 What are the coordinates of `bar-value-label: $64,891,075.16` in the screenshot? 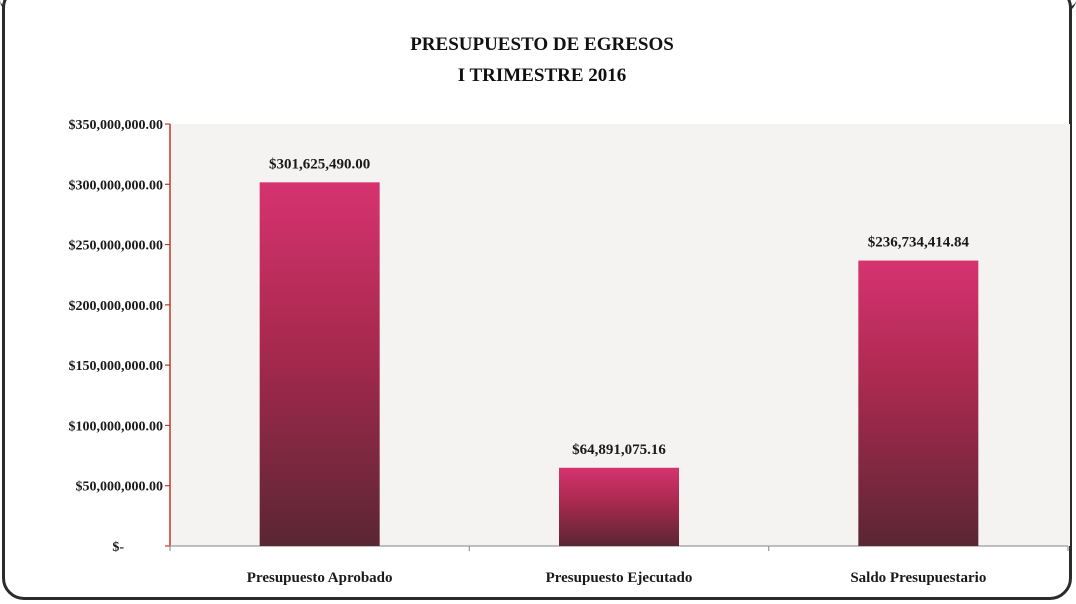 It's located at (619, 450).